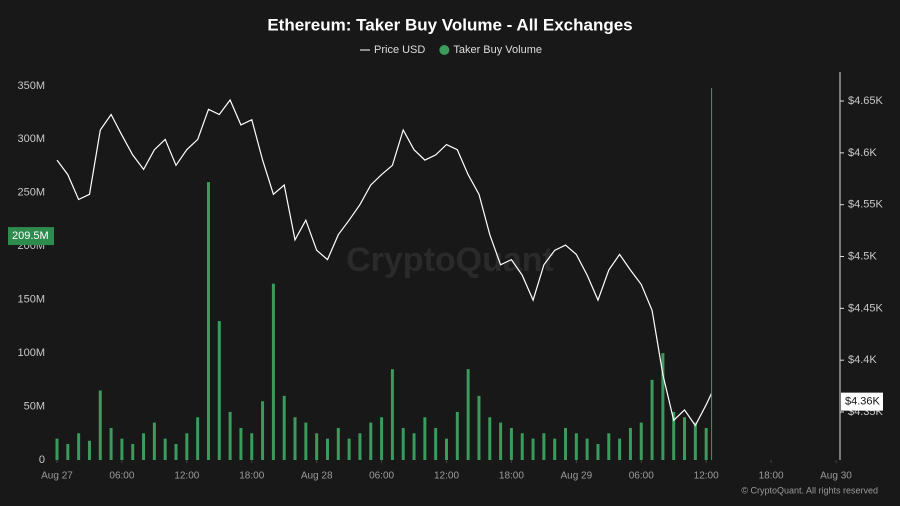 The width and height of the screenshot is (900, 506). What do you see at coordinates (31, 300) in the screenshot?
I see `y-tick-label: 150M` at bounding box center [31, 300].